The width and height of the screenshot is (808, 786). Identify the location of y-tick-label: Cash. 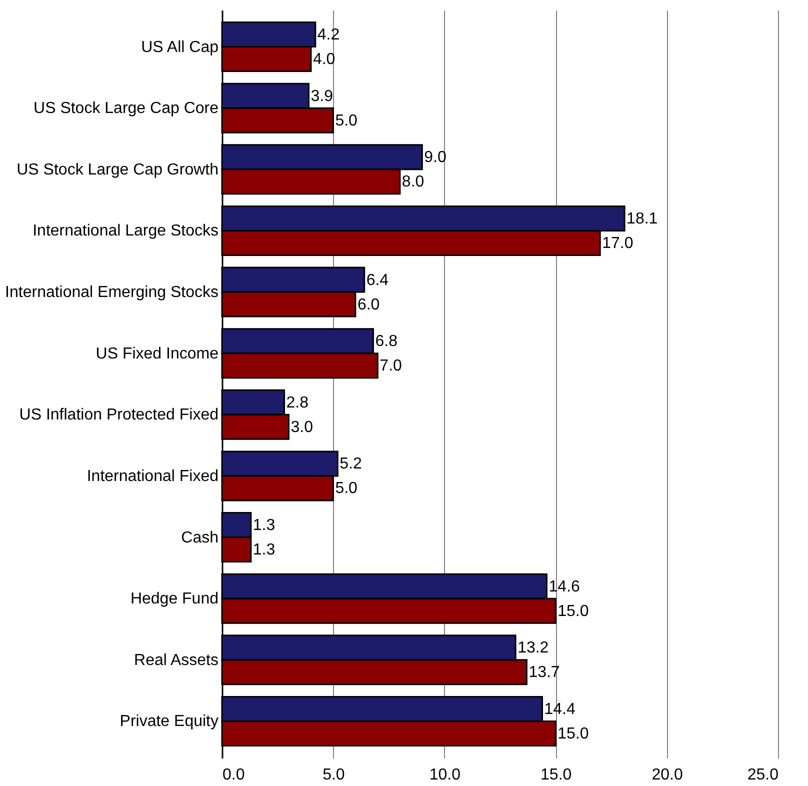
(199, 537).